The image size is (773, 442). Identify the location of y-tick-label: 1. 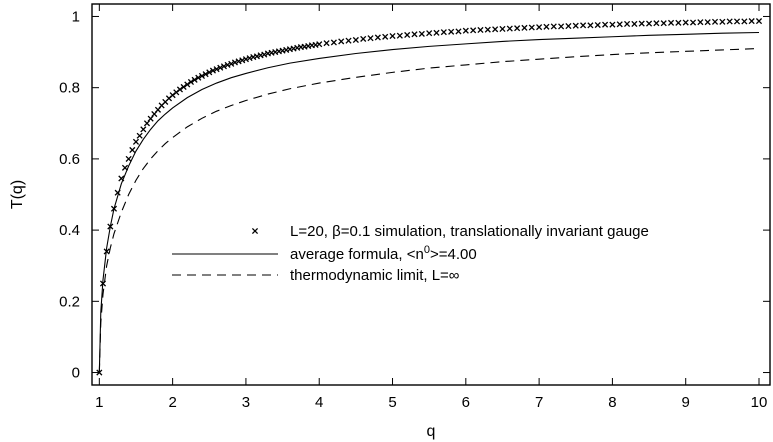
(76, 16).